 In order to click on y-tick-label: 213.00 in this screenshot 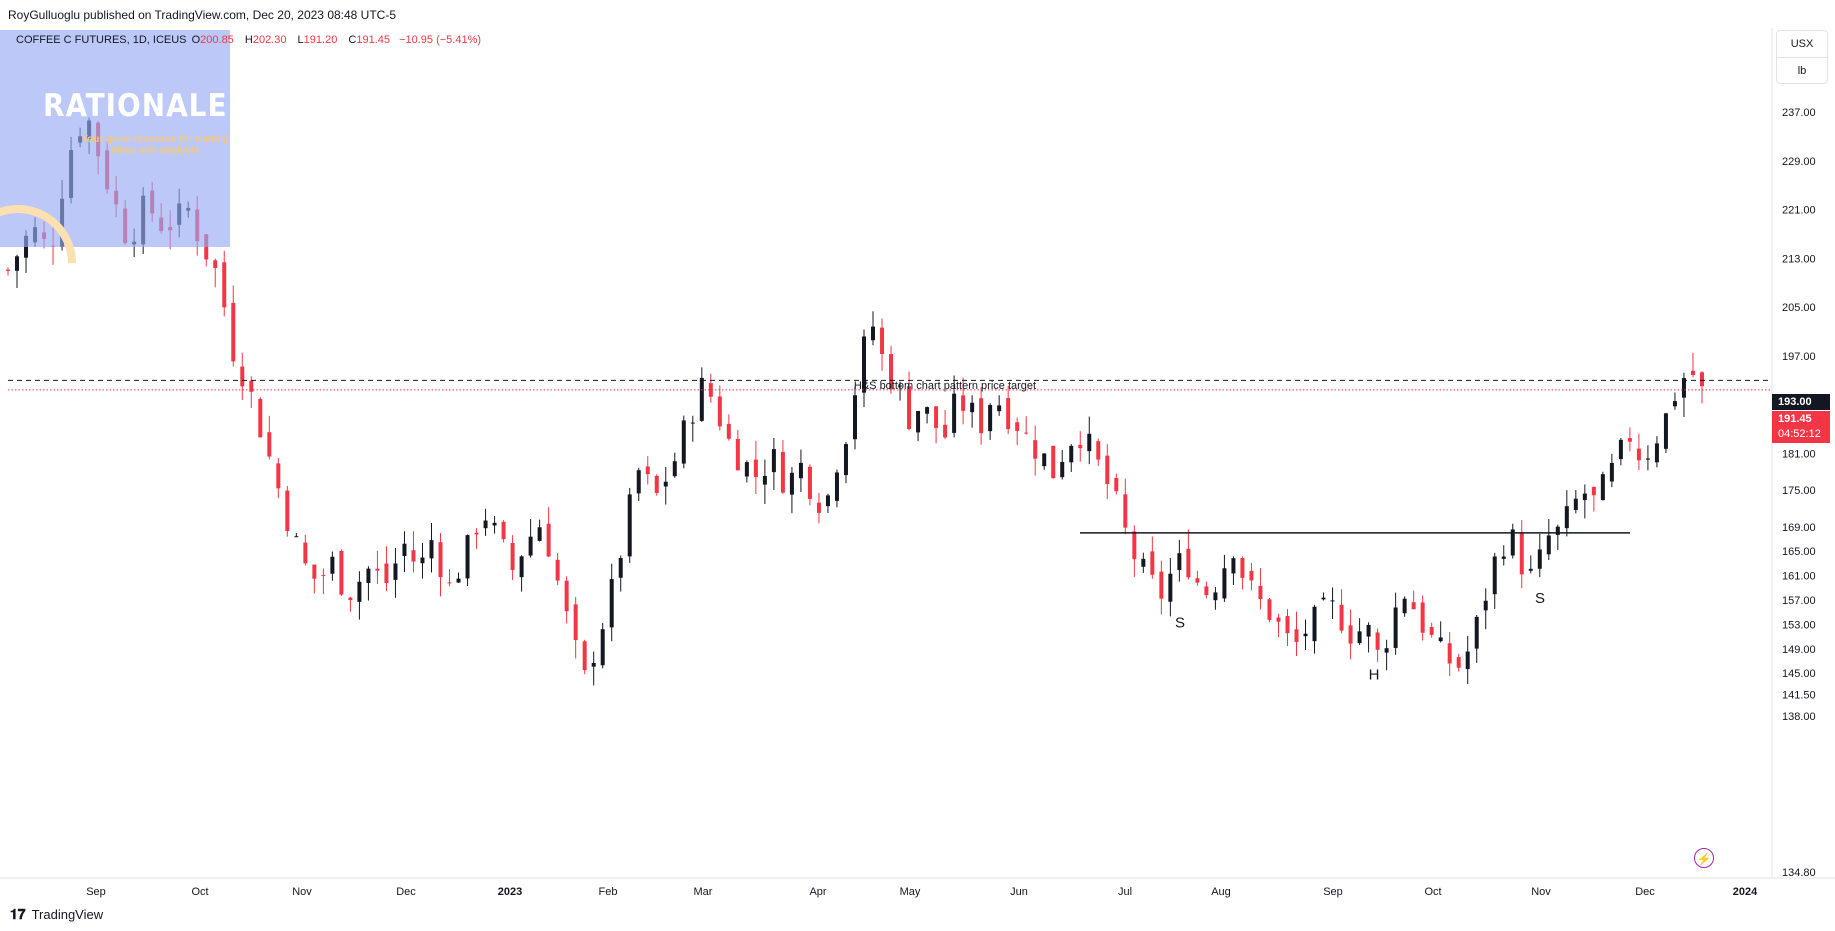, I will do `click(1799, 259)`.